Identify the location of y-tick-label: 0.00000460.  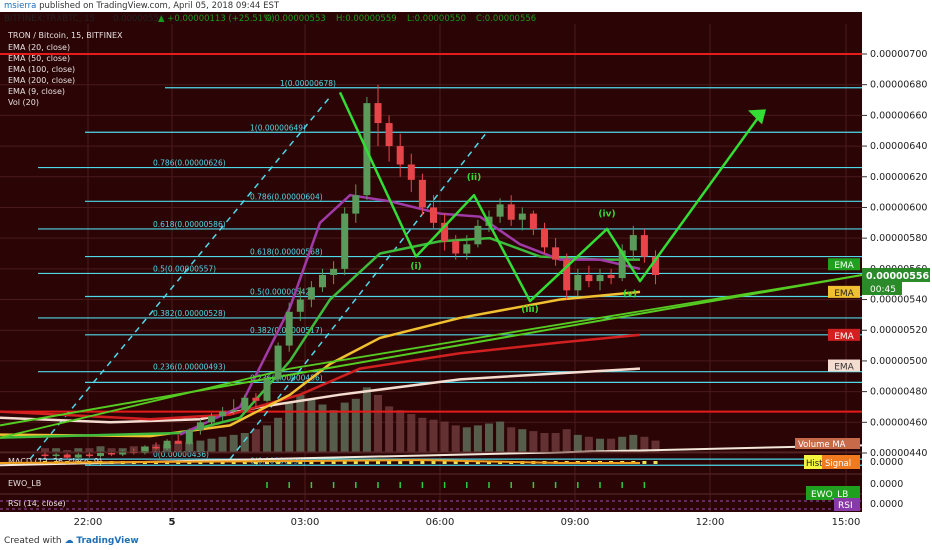
(898, 422).